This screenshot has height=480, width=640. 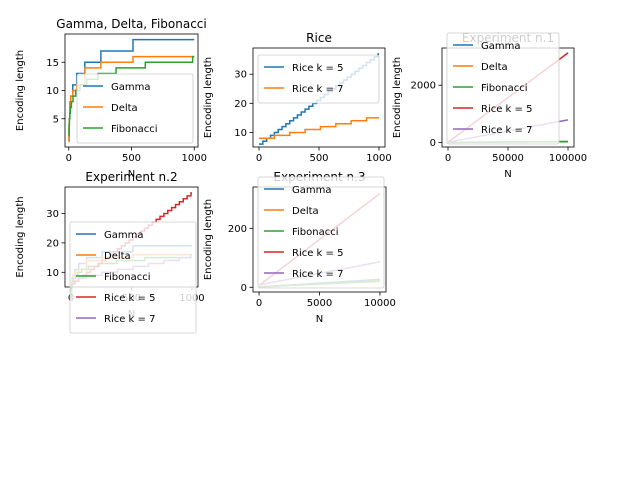 What do you see at coordinates (52, 63) in the screenshot?
I see `y-tick-label: 15` at bounding box center [52, 63].